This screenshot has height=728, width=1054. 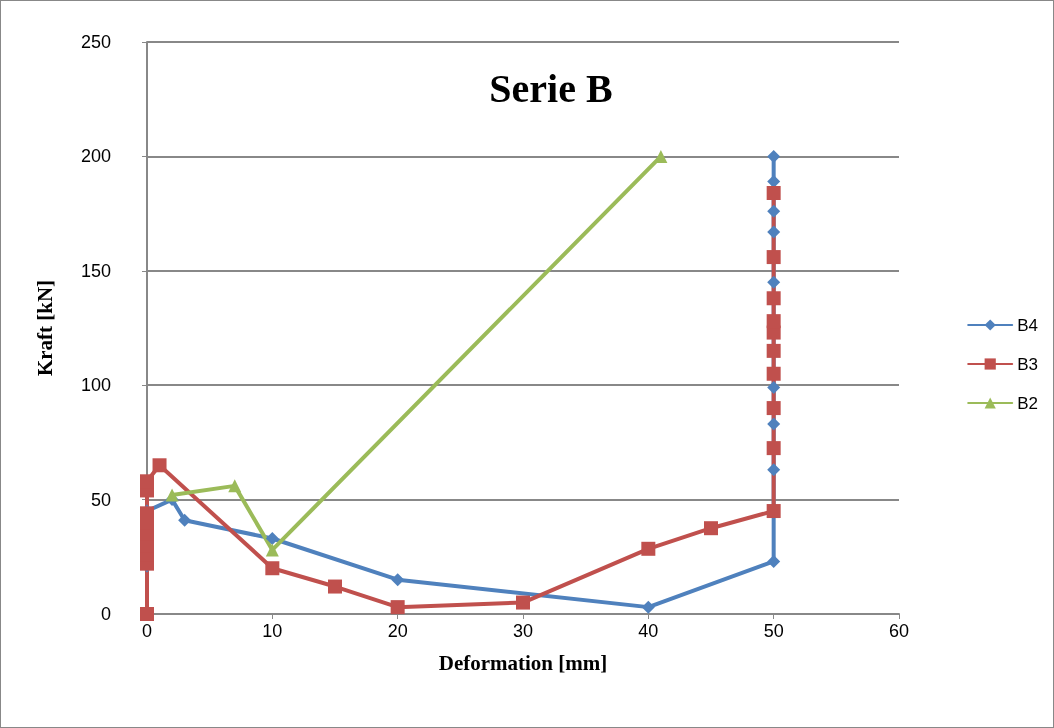 I want to click on text: Serie B, so click(x=551, y=88).